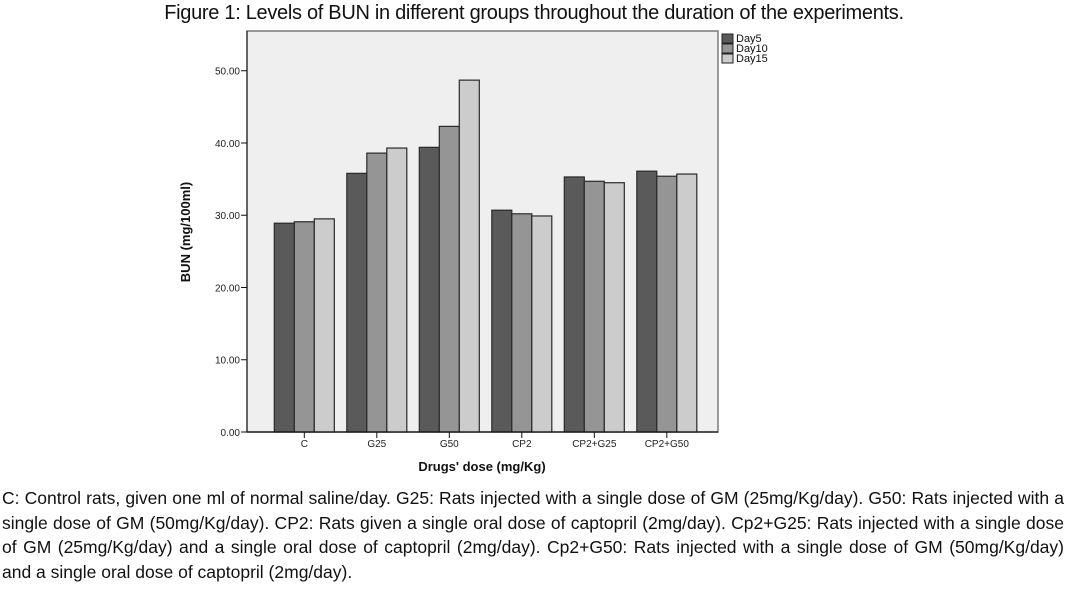  What do you see at coordinates (502, 321) in the screenshot?
I see `bar-day5-cp2` at bounding box center [502, 321].